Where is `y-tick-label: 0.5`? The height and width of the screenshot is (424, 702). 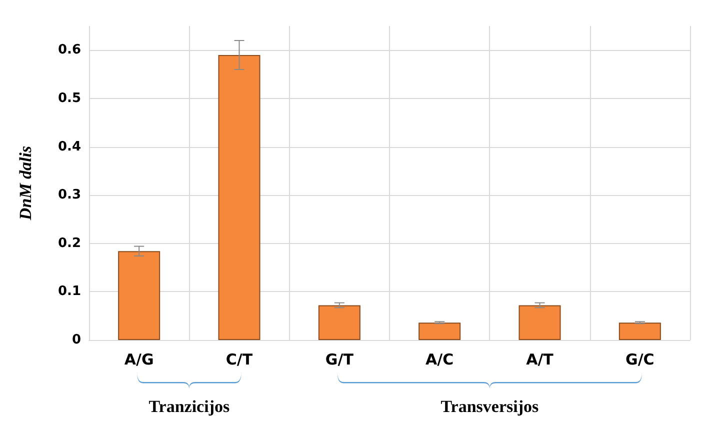
y-tick-label: 0.5 is located at coordinates (69, 98).